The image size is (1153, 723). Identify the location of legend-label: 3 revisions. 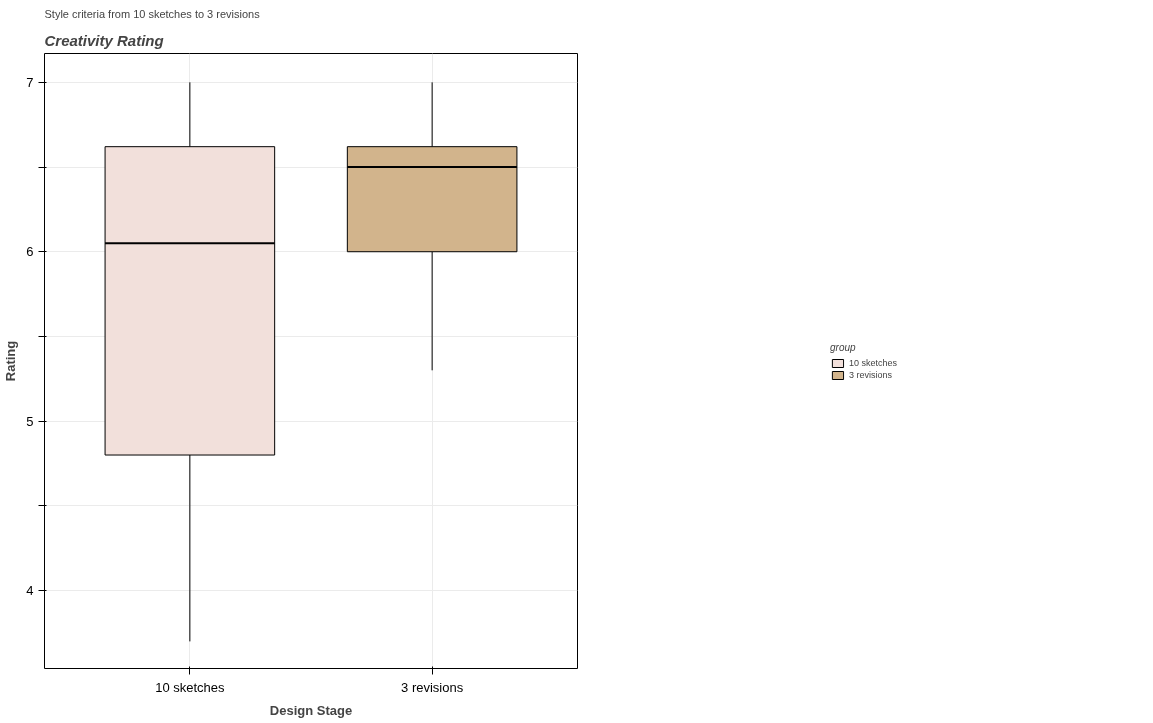
(870, 374).